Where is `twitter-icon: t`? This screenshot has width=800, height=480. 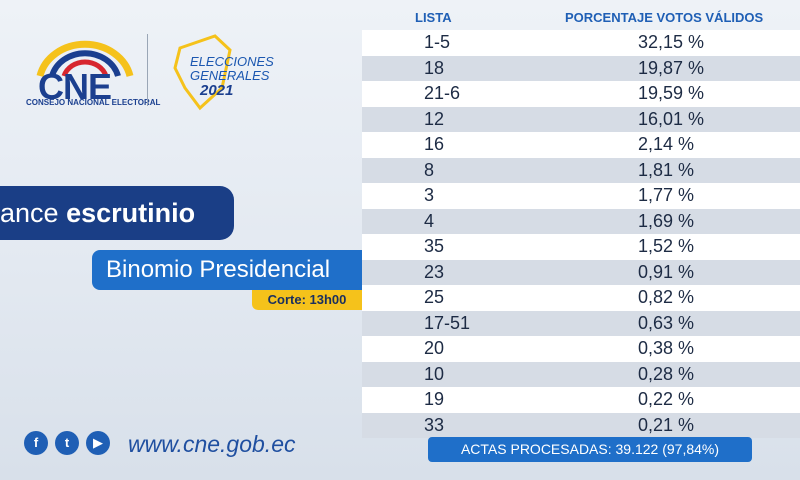
twitter-icon: t is located at coordinates (67, 443).